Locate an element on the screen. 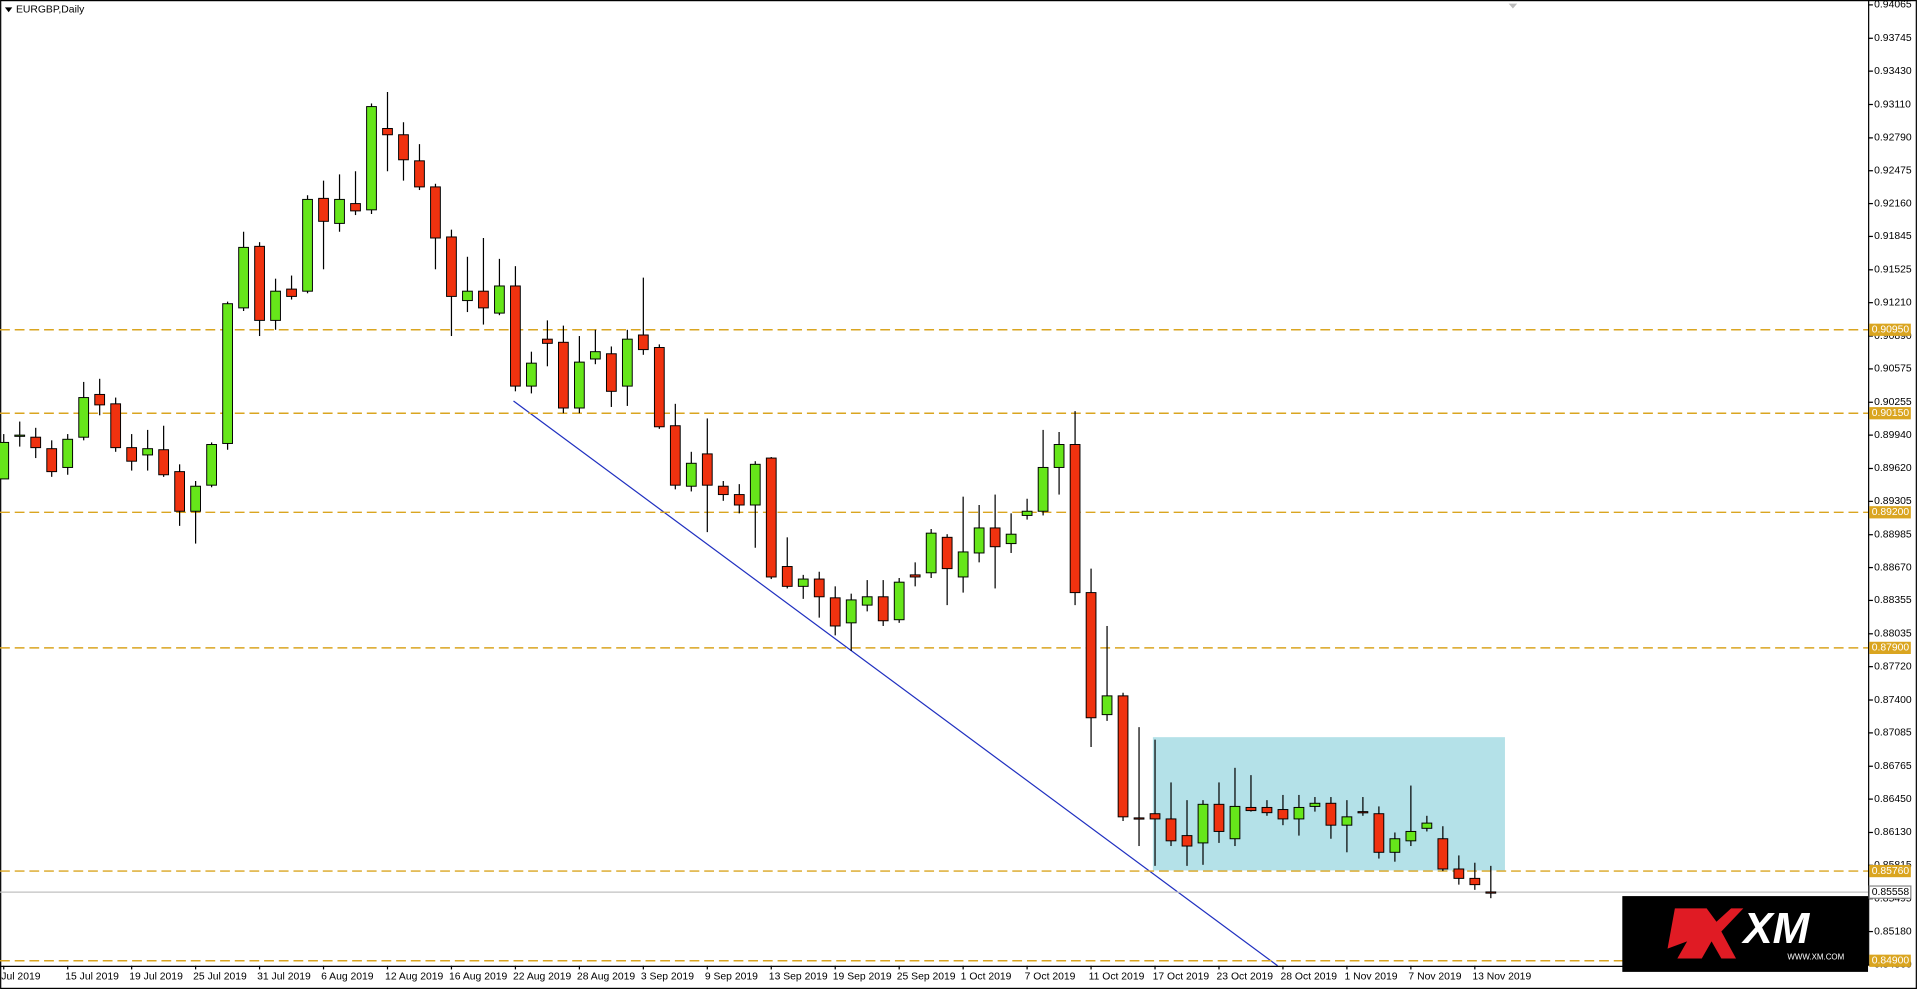 The image size is (1917, 989). y-tick-label: 0.92160 is located at coordinates (1893, 203).